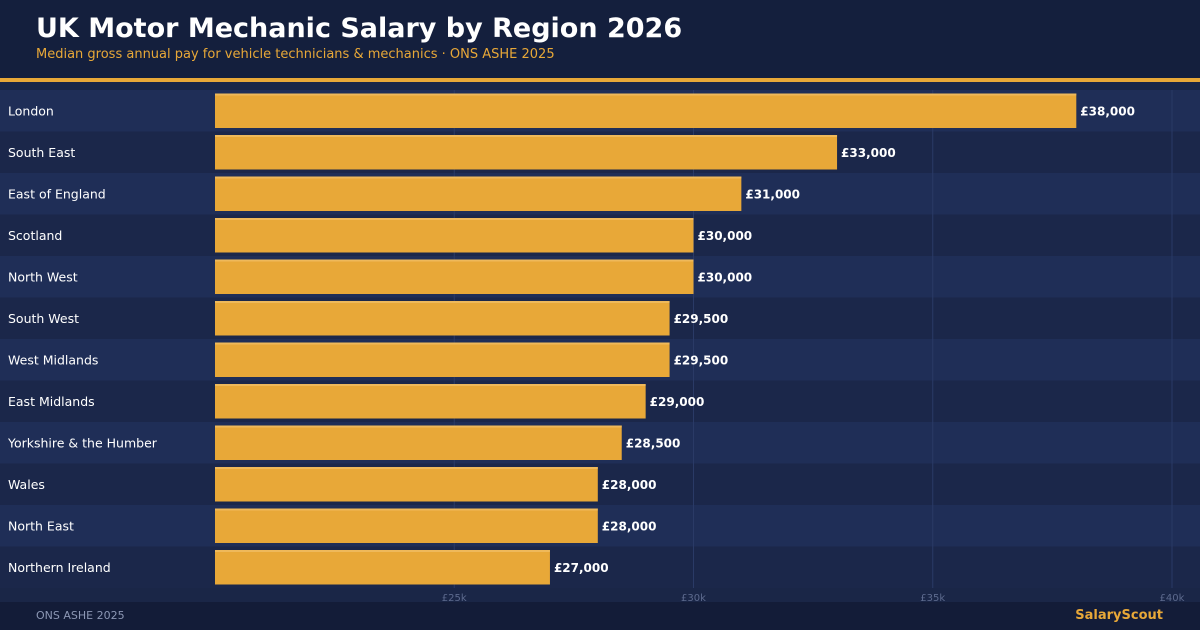 Image resolution: width=1200 pixels, height=630 pixels. Describe the element at coordinates (454, 597) in the screenshot. I see `x-tick-label: £25k` at that location.